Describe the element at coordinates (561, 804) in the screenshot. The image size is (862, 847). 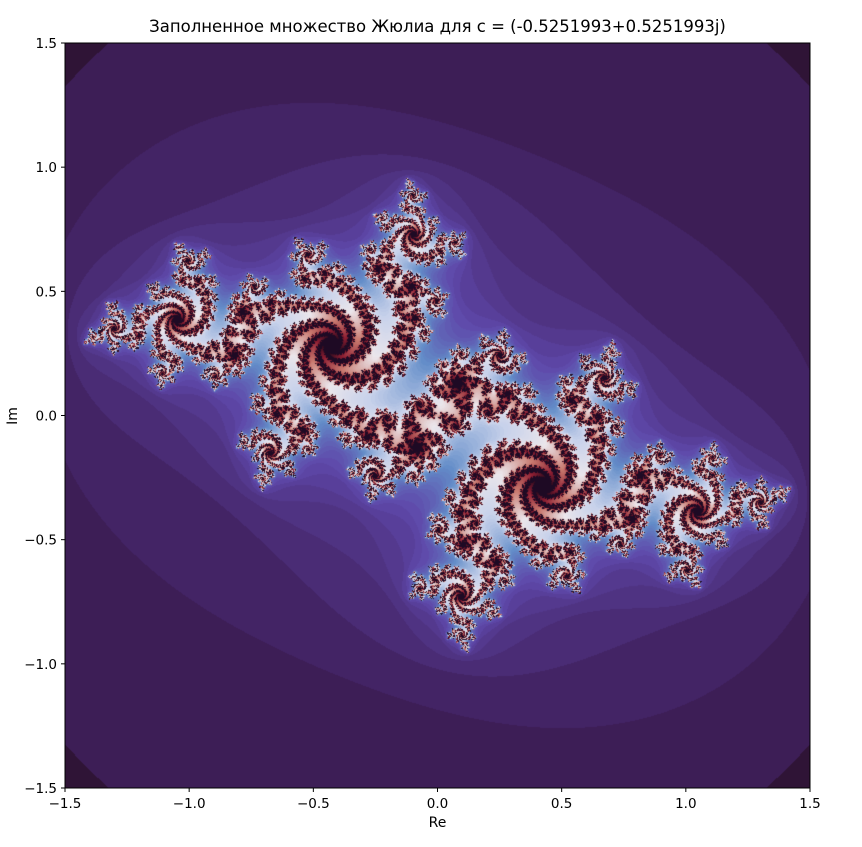
I see `x-tick-label: 0.5` at that location.